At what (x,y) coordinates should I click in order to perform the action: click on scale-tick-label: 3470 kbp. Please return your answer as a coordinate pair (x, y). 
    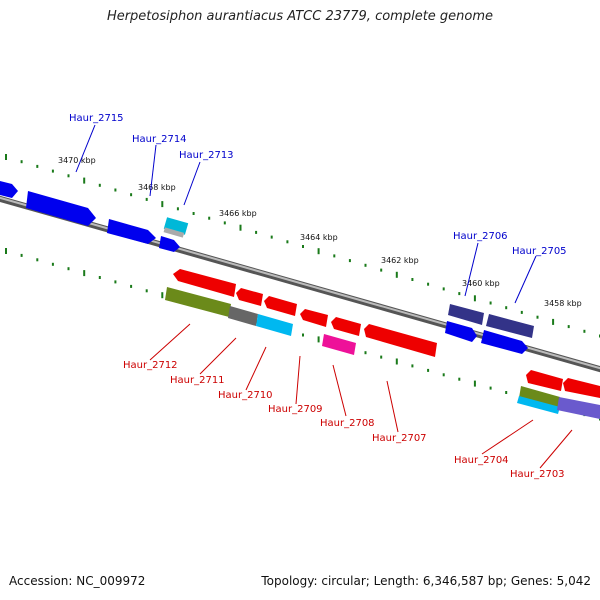
    Looking at the image, I should click on (77, 160).